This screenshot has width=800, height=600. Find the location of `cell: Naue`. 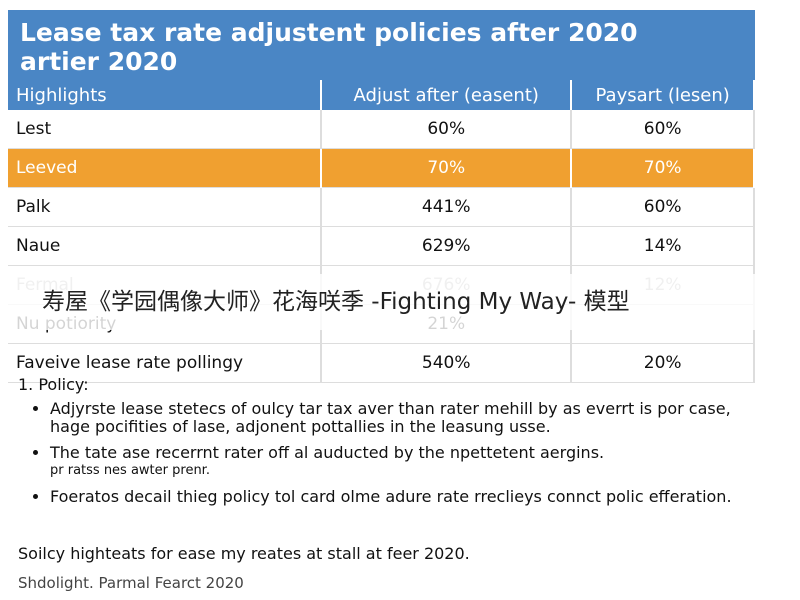

cell: Naue is located at coordinates (165, 246).